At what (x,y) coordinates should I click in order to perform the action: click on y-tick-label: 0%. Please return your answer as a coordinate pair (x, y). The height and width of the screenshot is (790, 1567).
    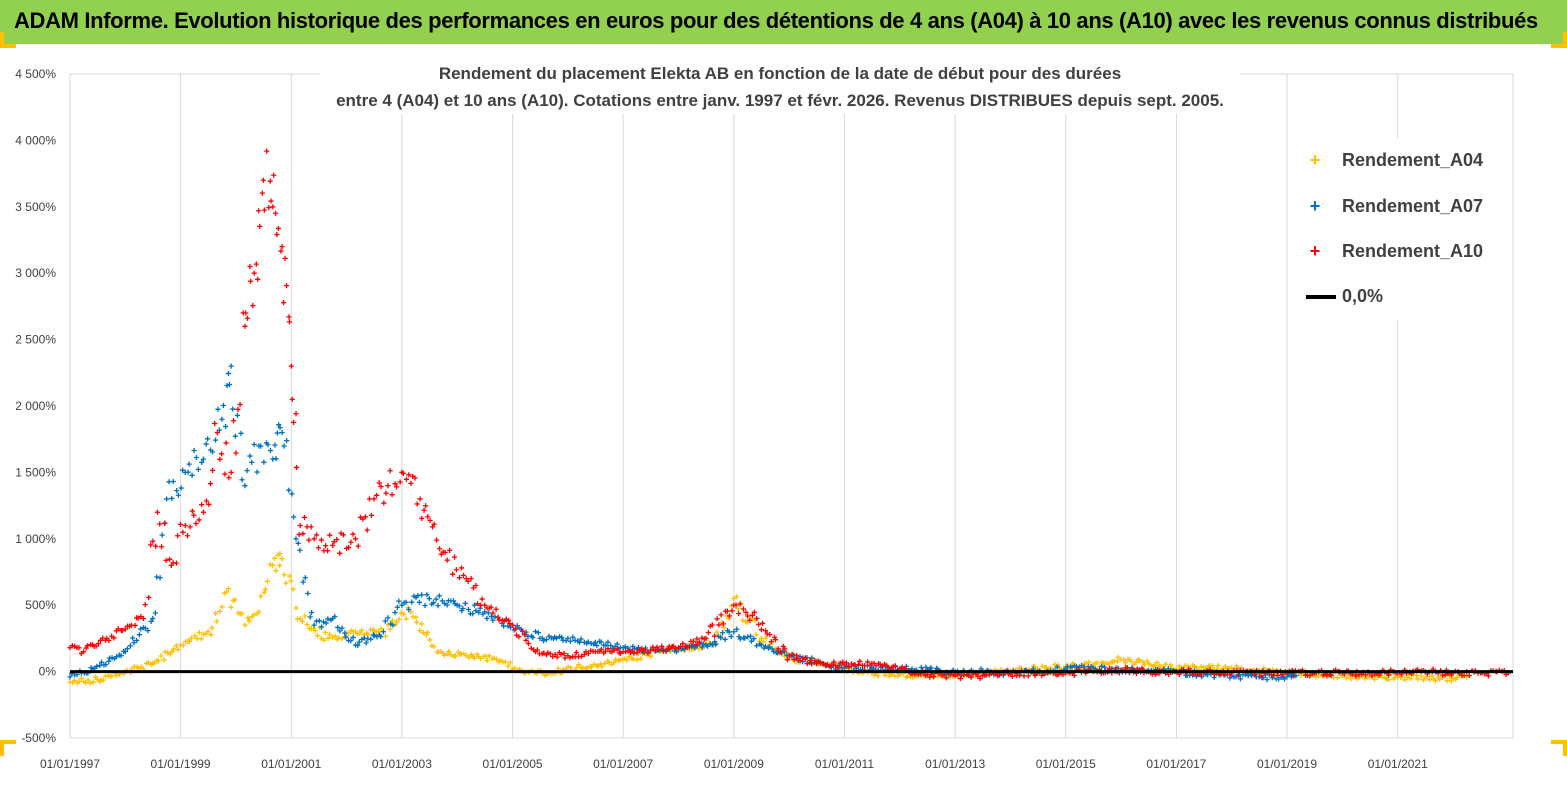
    Looking at the image, I should click on (48, 672).